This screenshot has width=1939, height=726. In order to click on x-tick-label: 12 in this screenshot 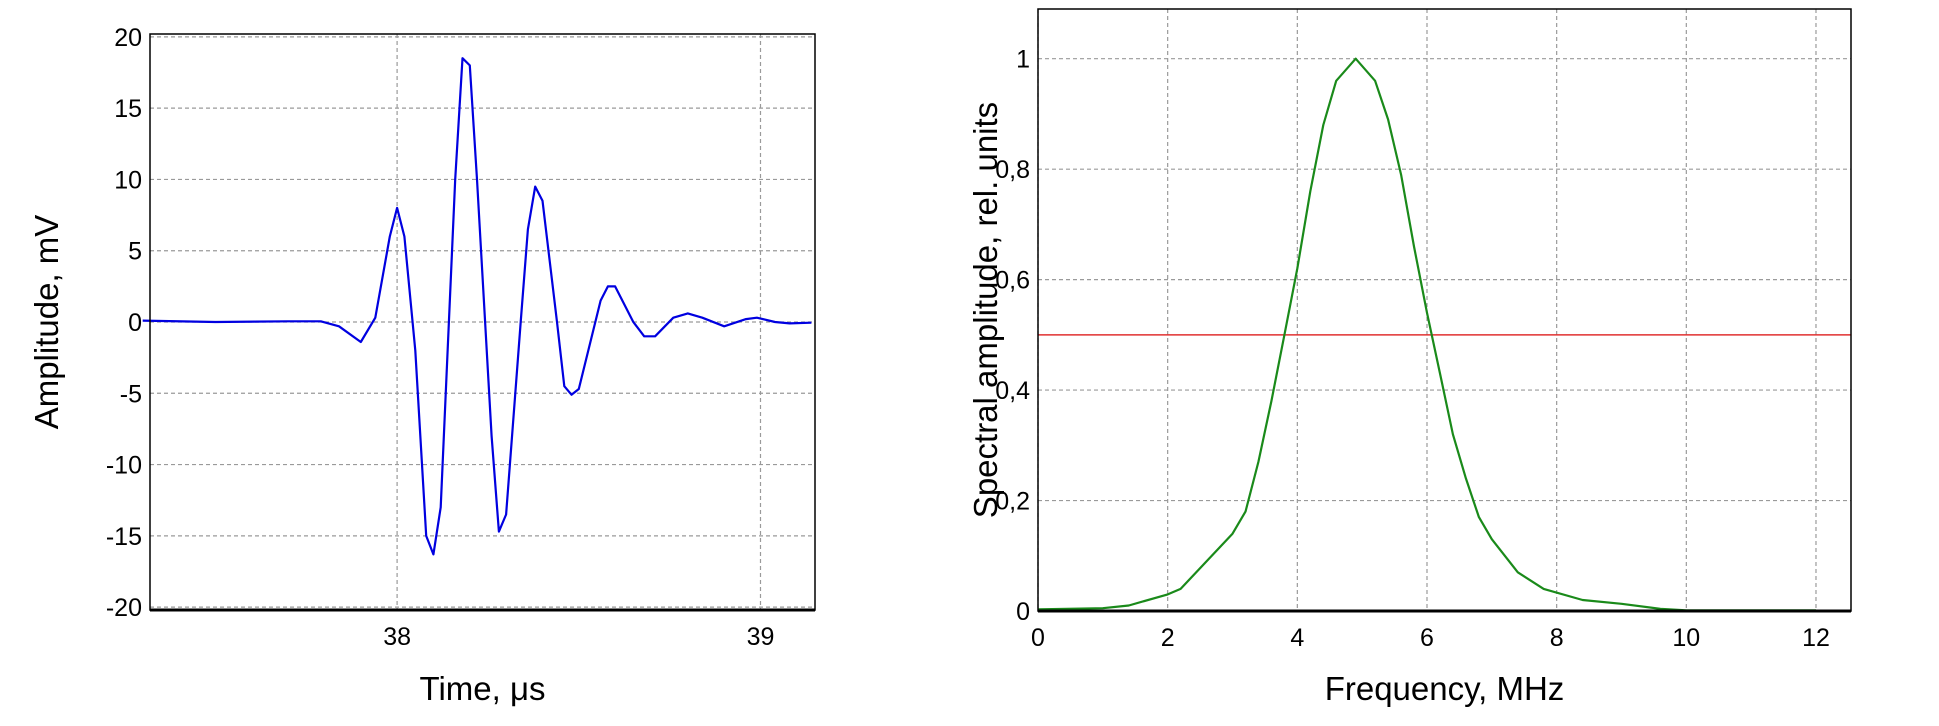, I will do `click(1816, 638)`.